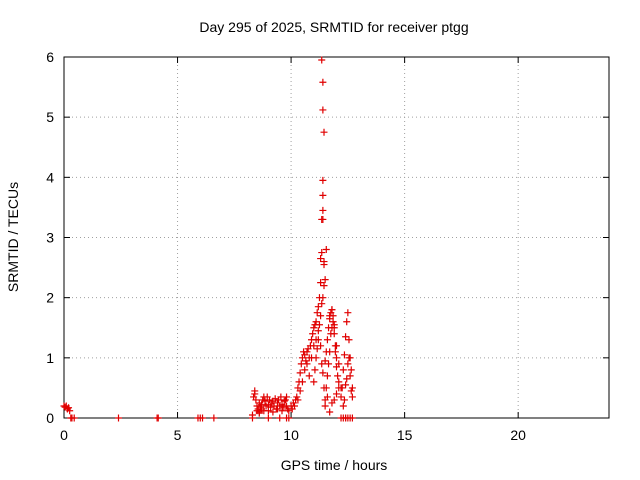  I want to click on x-axis-label: GPS time / hours, so click(334, 465).